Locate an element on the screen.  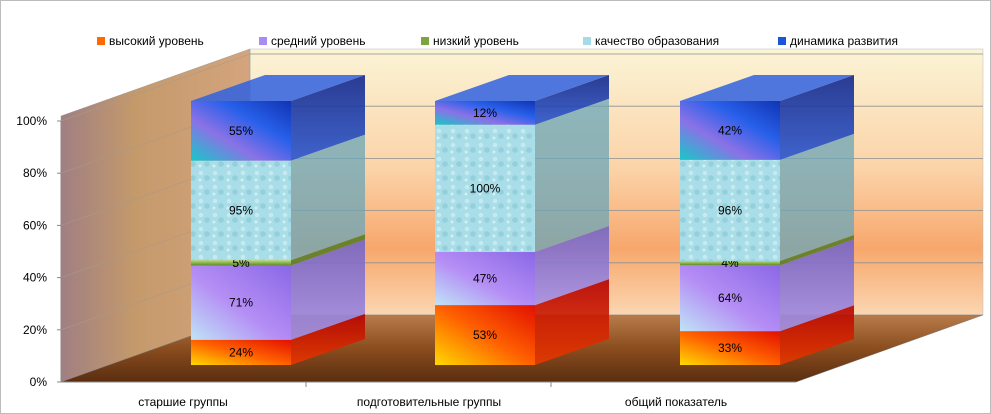
data-label: 100% is located at coordinates (485, 188).